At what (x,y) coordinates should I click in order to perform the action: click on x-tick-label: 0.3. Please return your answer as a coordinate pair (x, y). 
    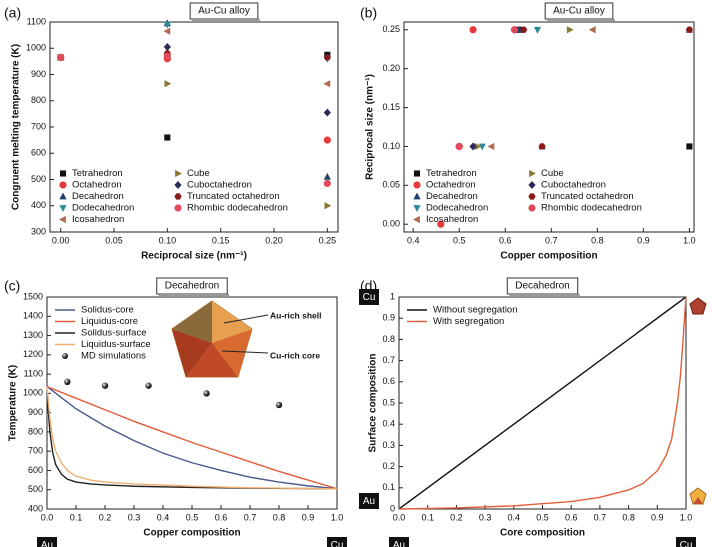
    Looking at the image, I should click on (485, 517).